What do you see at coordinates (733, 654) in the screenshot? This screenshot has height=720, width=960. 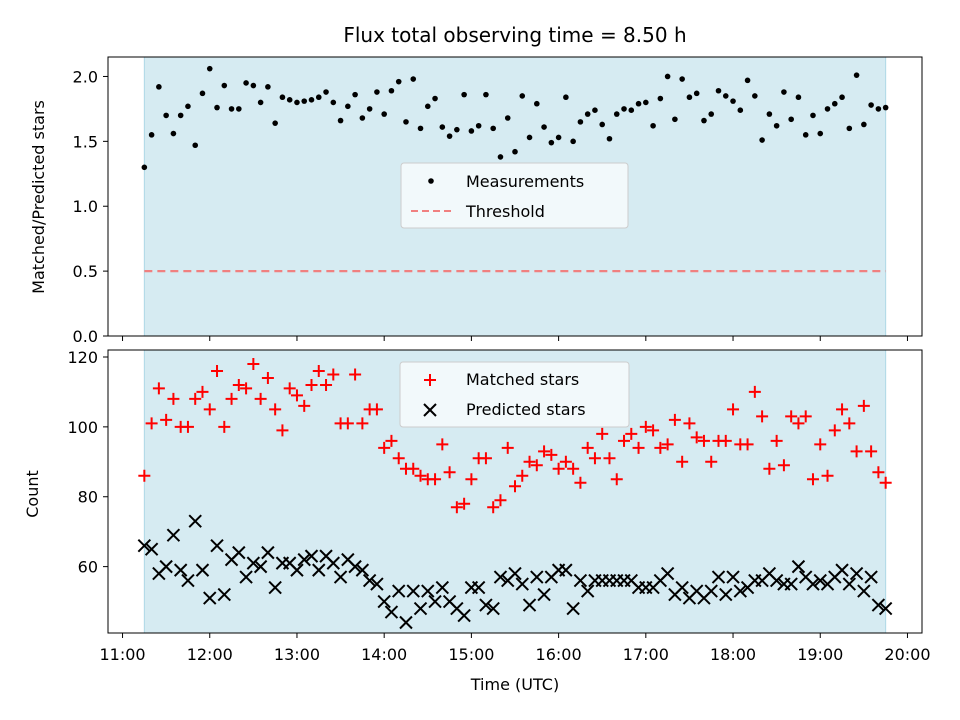 I see `x-tick-label: 18:00` at bounding box center [733, 654].